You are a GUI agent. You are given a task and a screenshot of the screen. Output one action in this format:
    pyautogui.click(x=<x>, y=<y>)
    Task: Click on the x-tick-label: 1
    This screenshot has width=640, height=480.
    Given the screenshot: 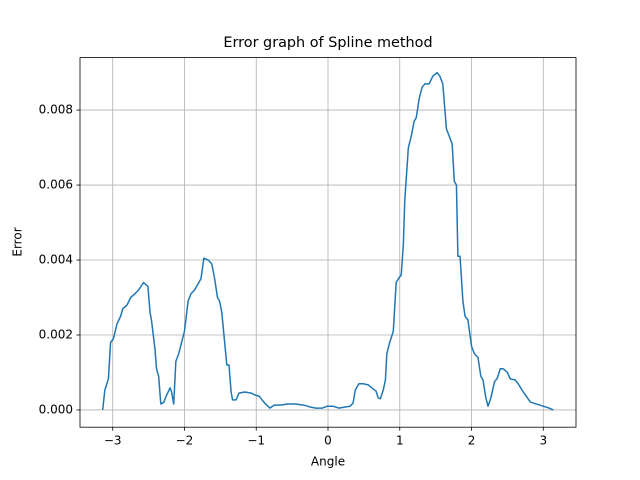 What is the action you would take?
    pyautogui.click(x=400, y=441)
    